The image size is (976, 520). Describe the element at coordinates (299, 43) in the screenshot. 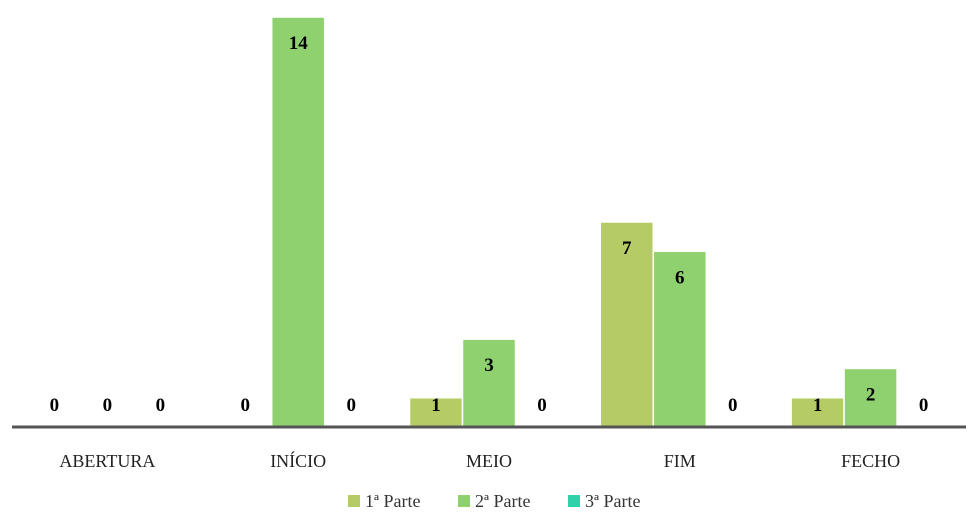

I see `data-label-início-series-2: 14` at that location.